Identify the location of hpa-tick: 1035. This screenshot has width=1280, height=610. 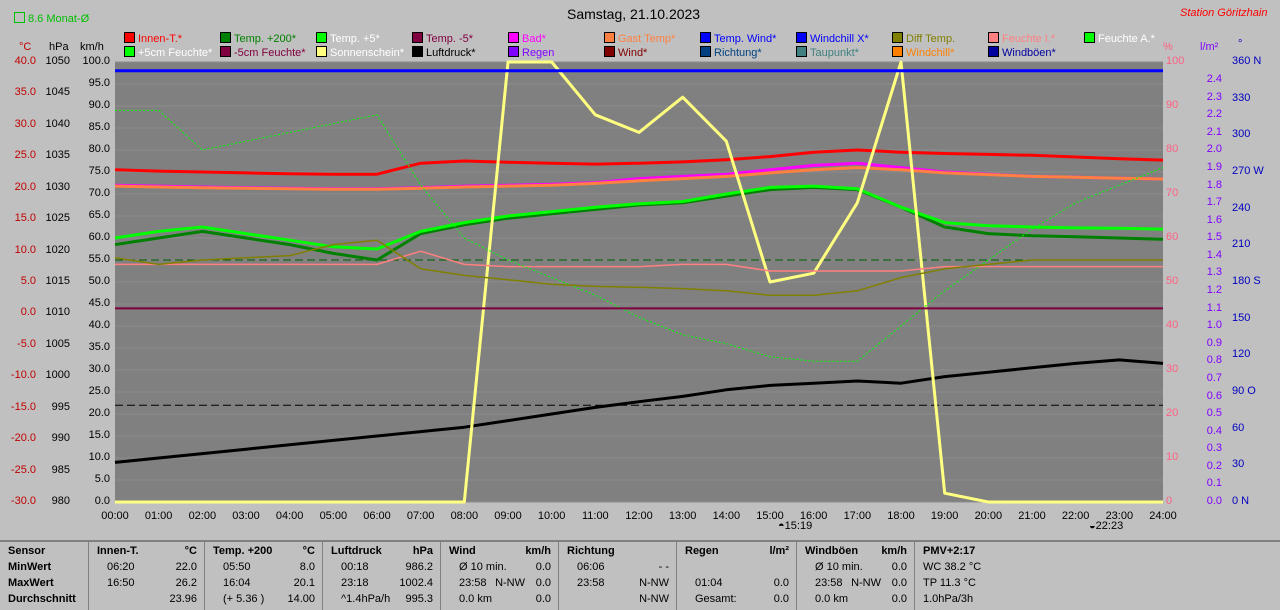
(57, 155).